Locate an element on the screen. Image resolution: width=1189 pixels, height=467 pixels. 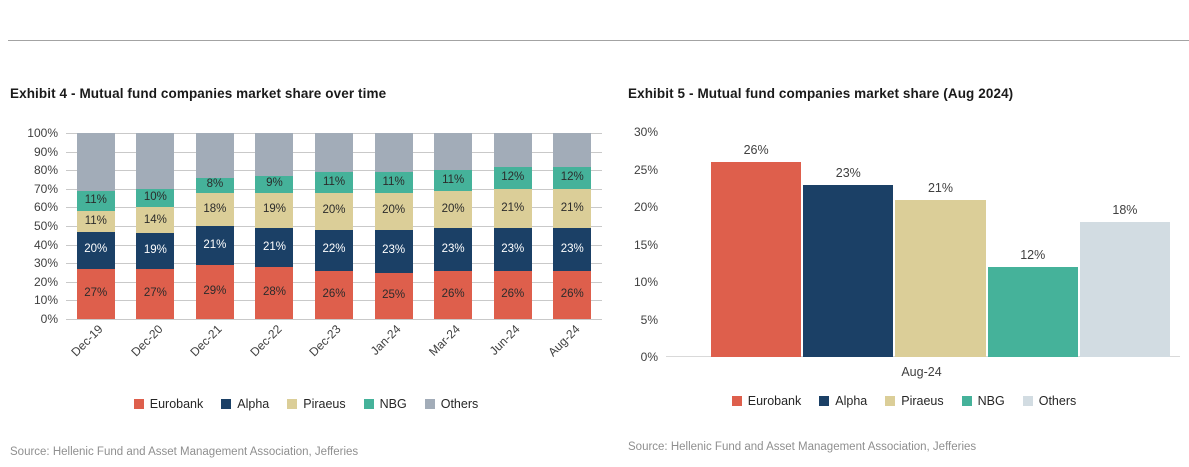
bar-segment-label: 10% is located at coordinates (155, 197).